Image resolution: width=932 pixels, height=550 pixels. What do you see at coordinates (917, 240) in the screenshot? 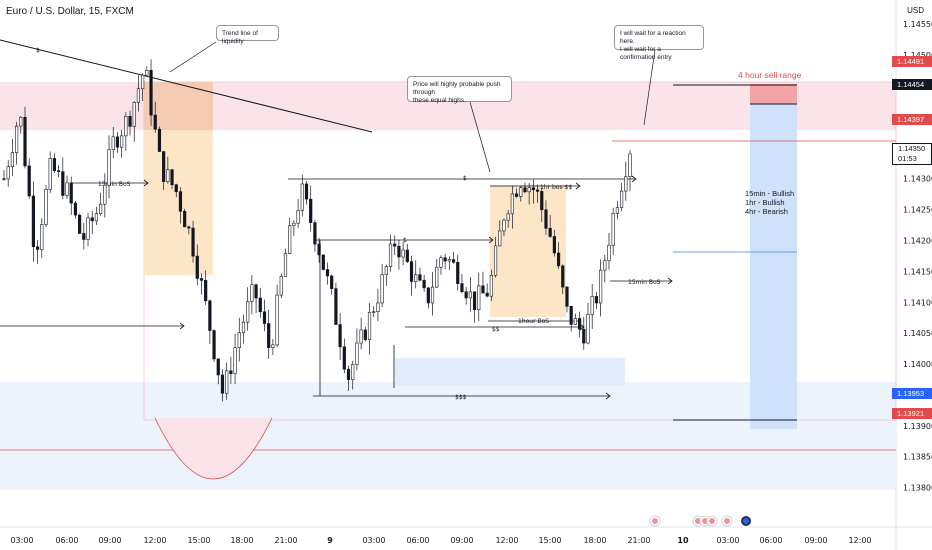
I see `price-tick-label: 1.14200` at bounding box center [917, 240].